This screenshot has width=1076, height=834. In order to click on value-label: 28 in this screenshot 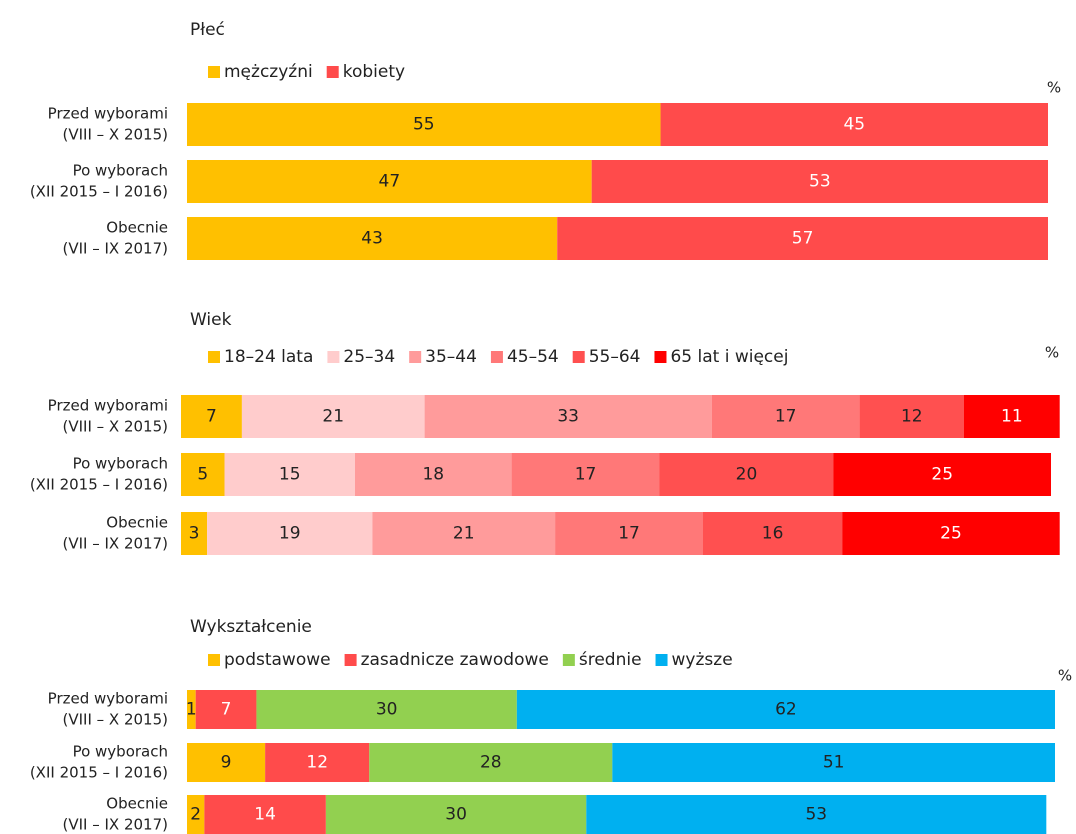, I will do `click(491, 763)`.